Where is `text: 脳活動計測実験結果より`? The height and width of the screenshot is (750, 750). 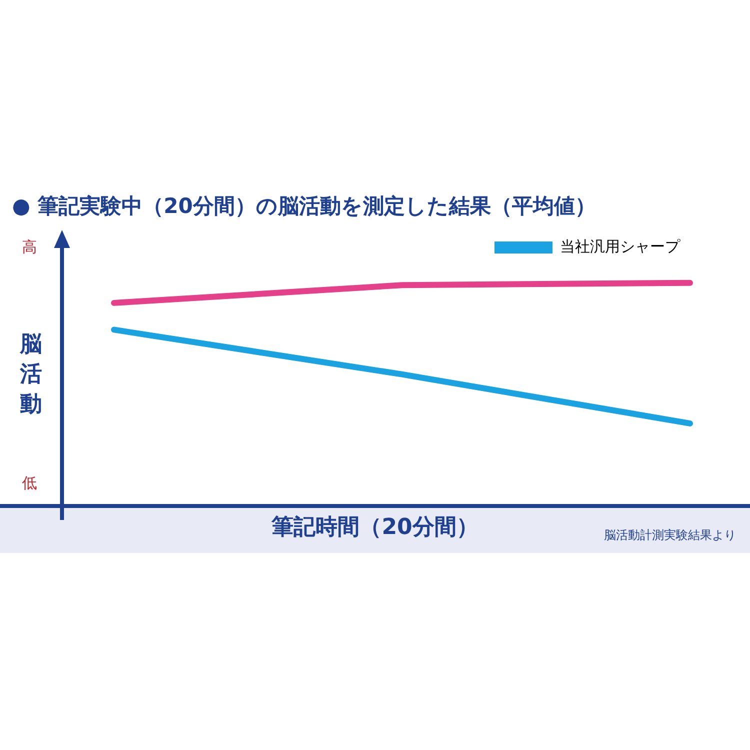 text: 脳活動計測実験結果より is located at coordinates (670, 535).